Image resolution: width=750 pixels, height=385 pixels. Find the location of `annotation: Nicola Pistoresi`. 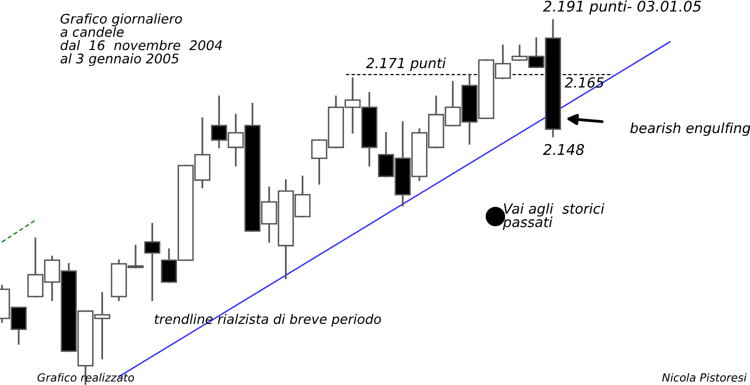

annotation: Nicola Pistoresi is located at coordinates (704, 377).